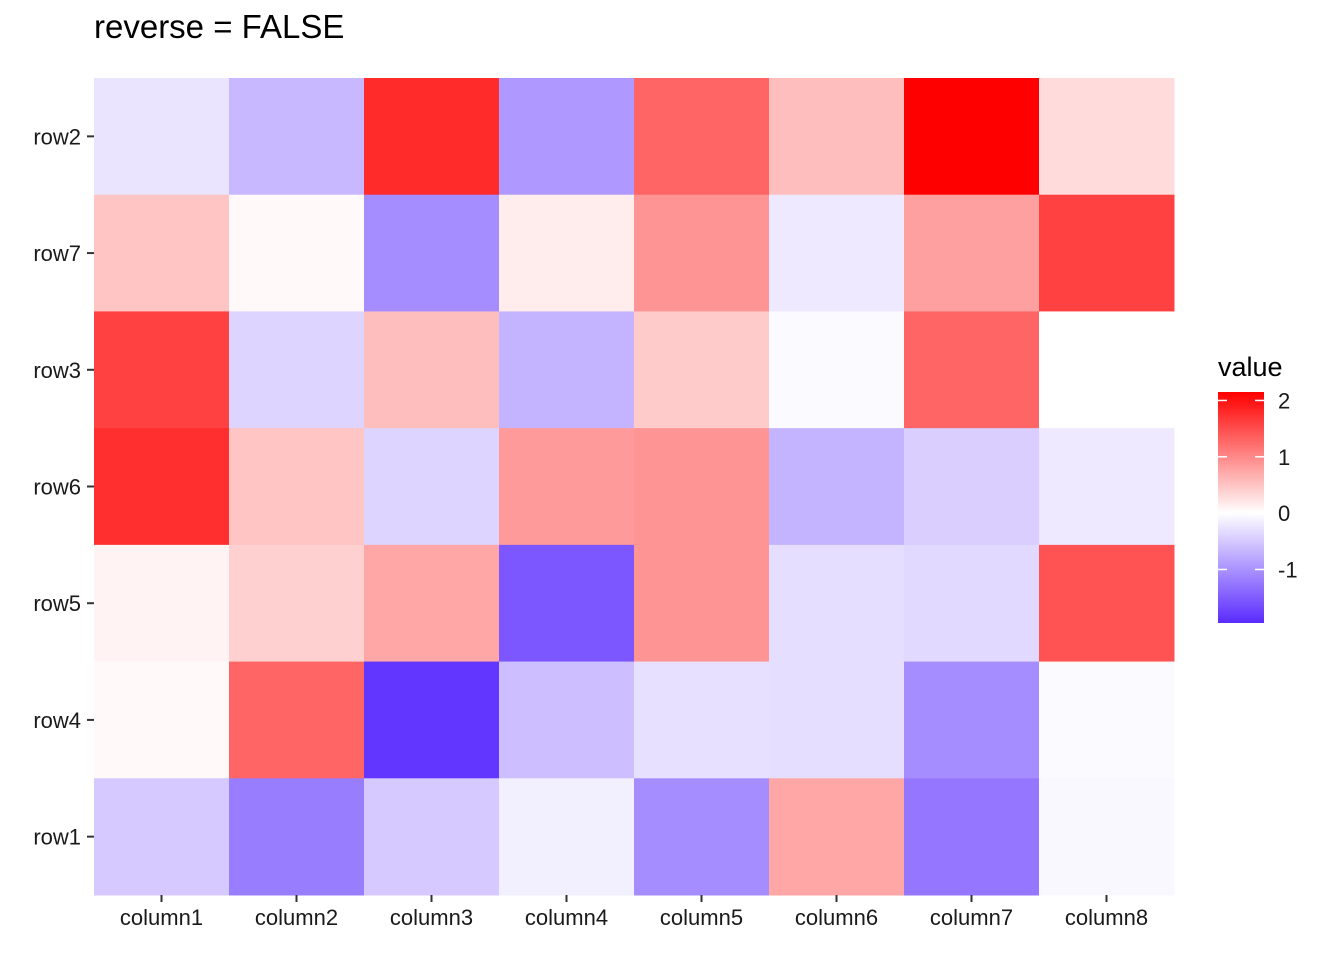 This screenshot has height=960, width=1344. I want to click on legend: value 2 1 0 -1, so click(1258, 487).